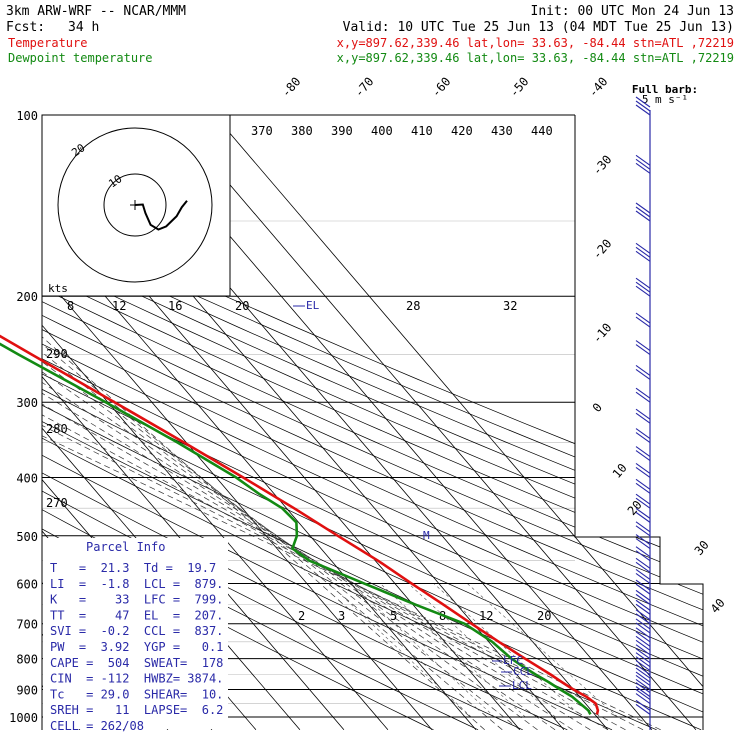  I want to click on mixing-ratio-label: 2, so click(301, 616).